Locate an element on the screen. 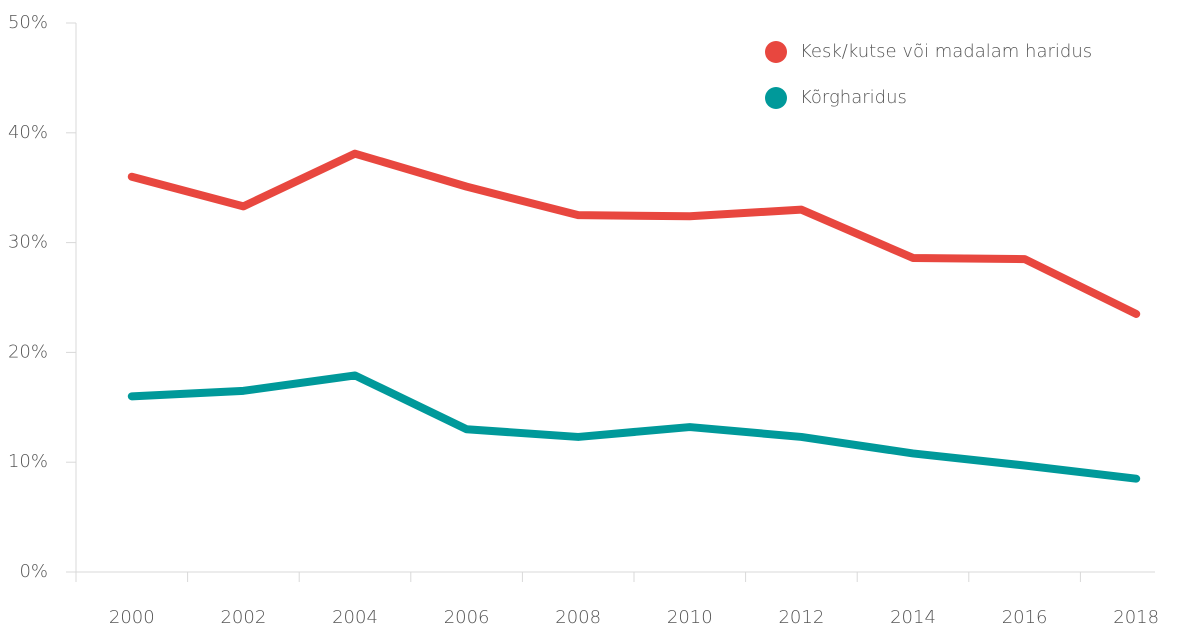  x-tick-label: 2012 is located at coordinates (801, 617).